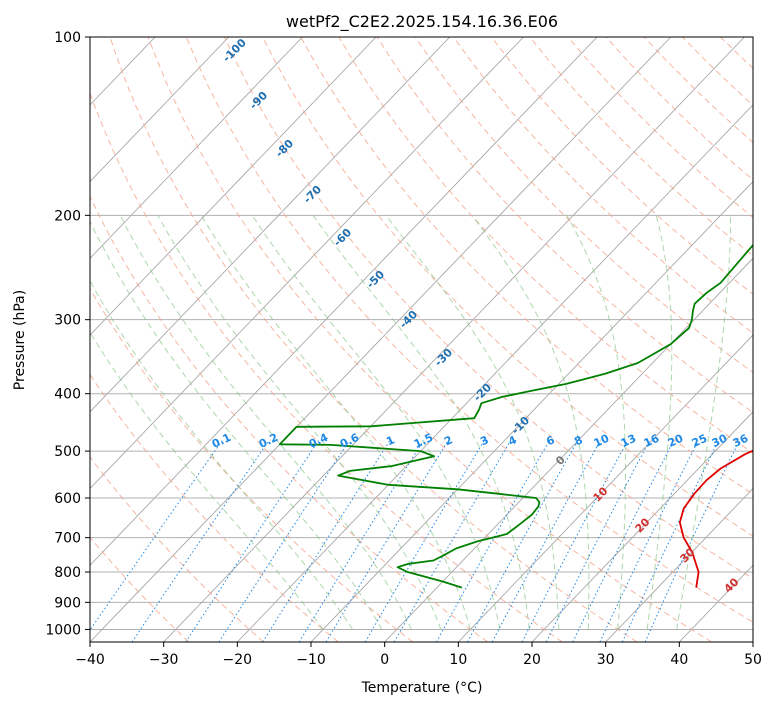  I want to click on y-tick-label: 900, so click(67, 603).